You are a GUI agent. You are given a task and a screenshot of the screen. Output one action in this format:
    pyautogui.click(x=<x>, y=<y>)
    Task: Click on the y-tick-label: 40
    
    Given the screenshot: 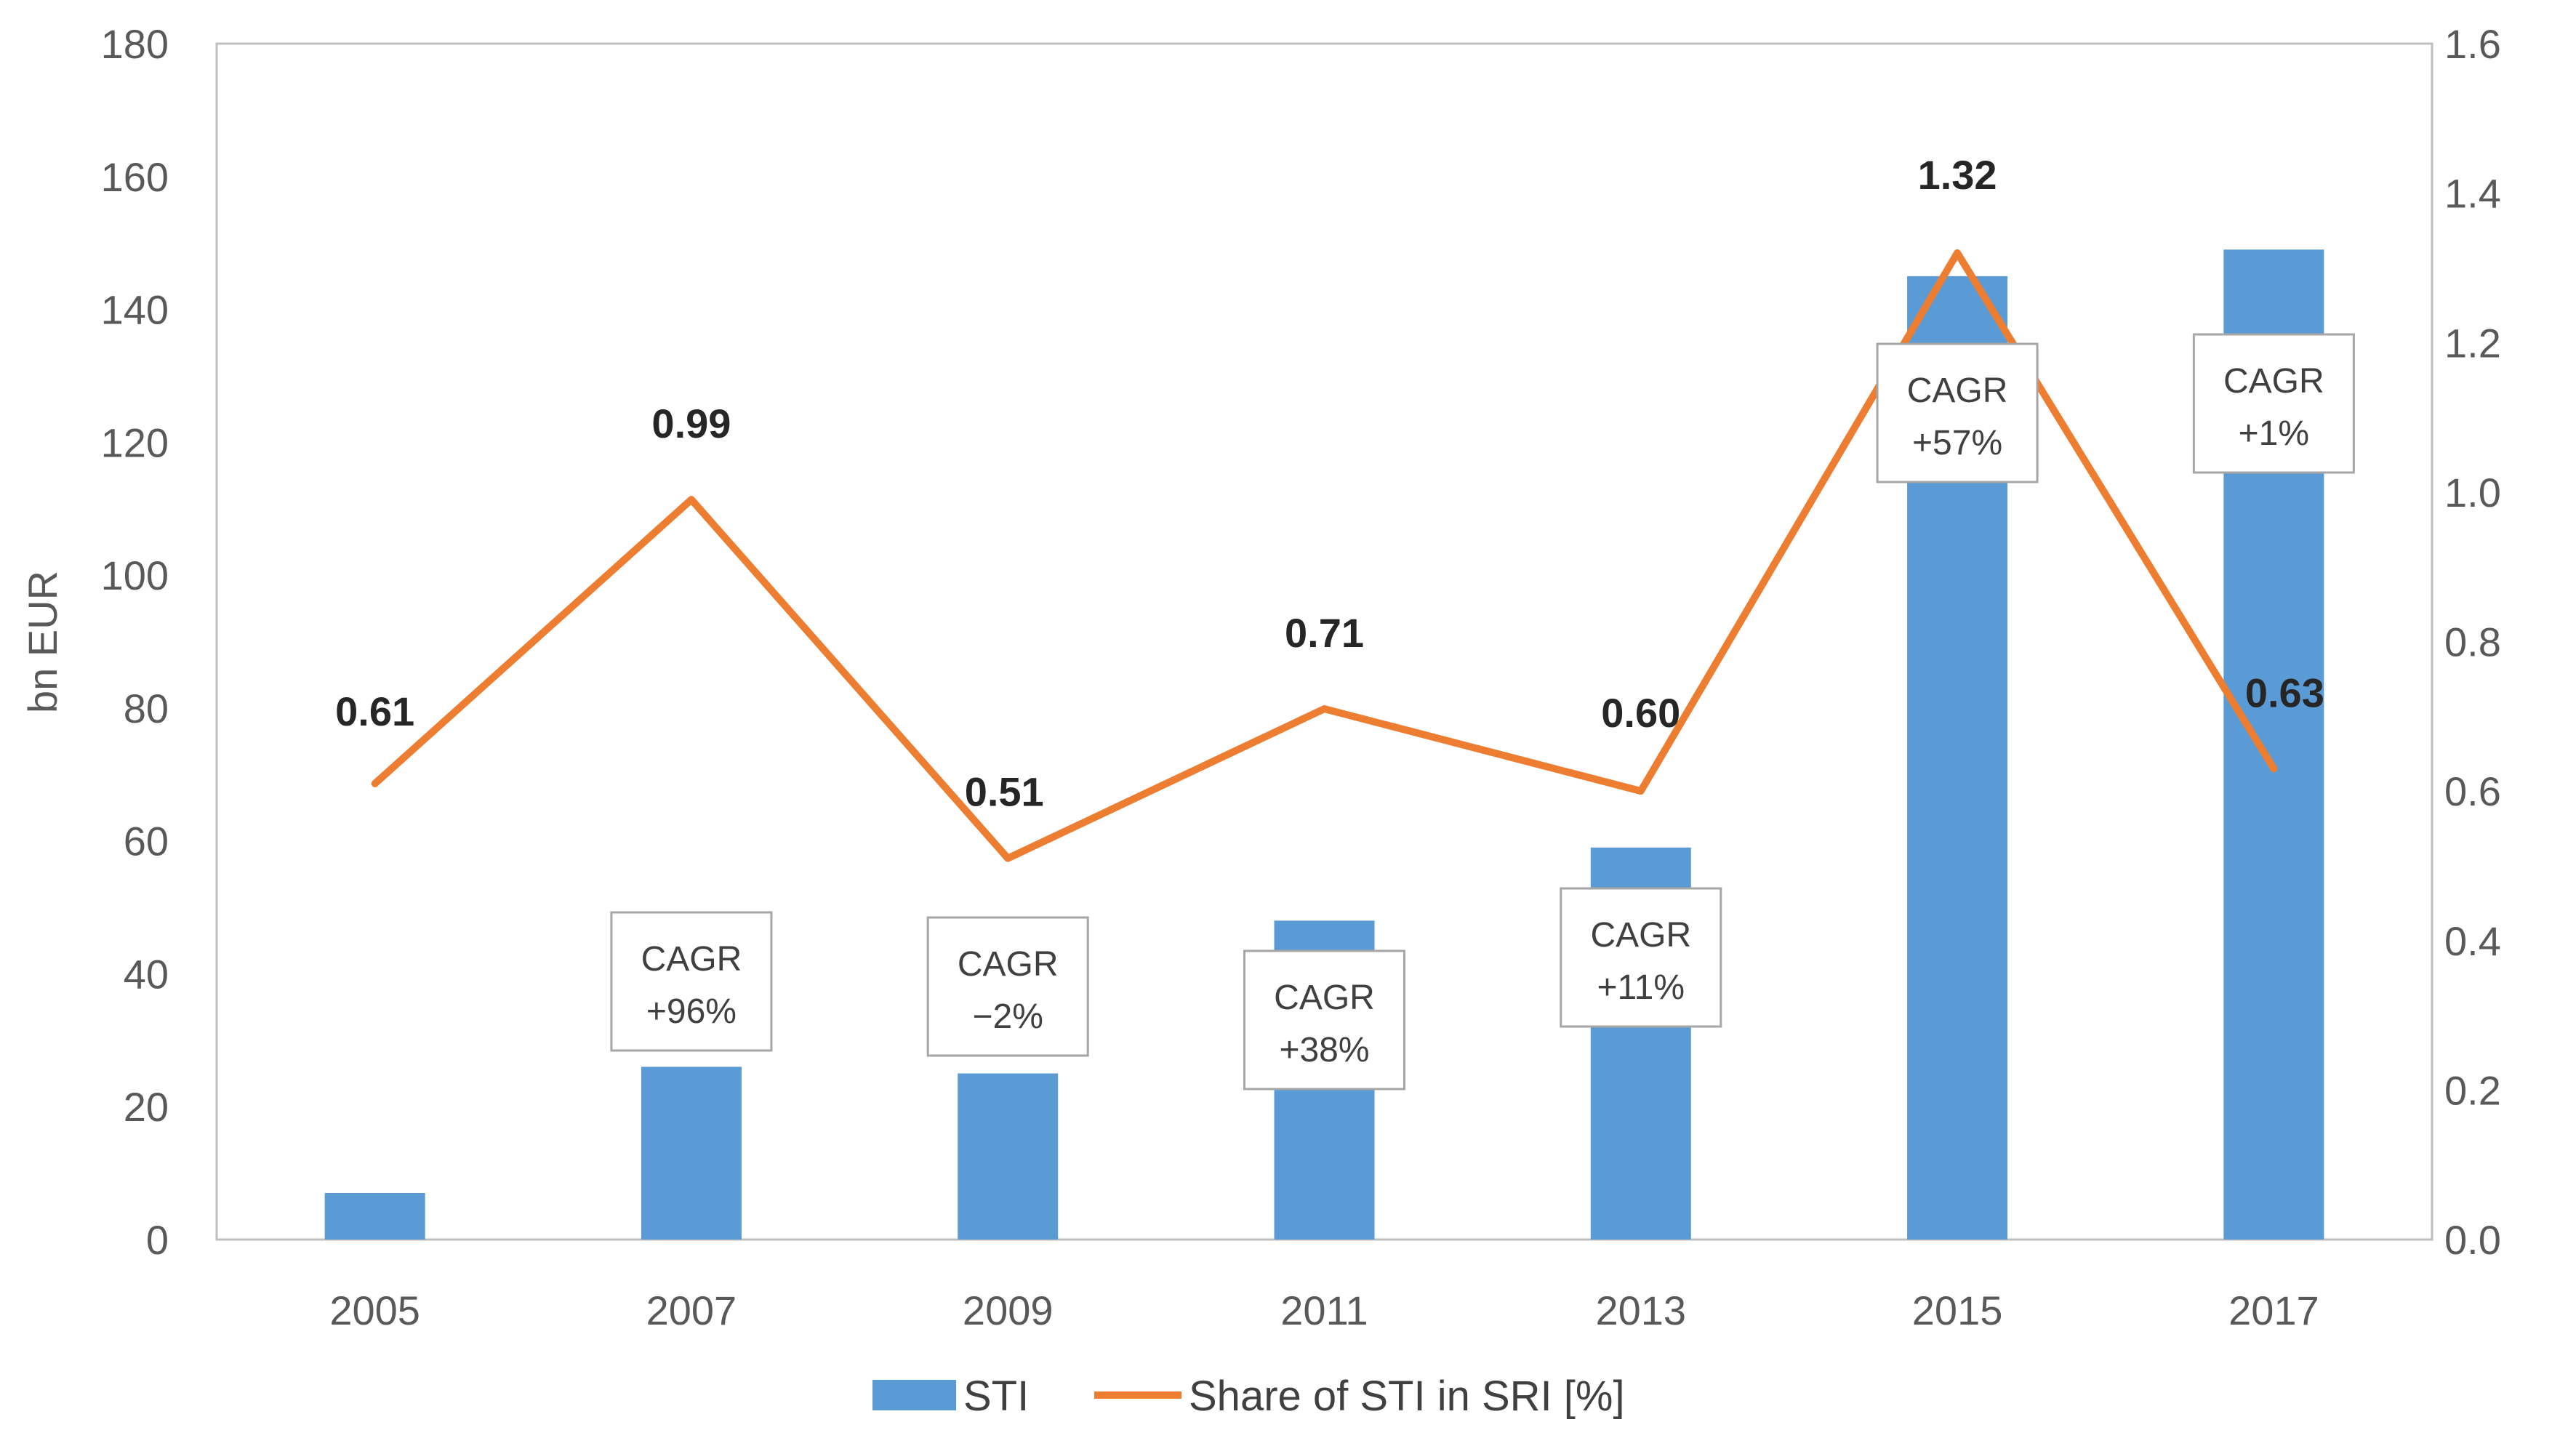 What is the action you would take?
    pyautogui.click(x=146, y=974)
    